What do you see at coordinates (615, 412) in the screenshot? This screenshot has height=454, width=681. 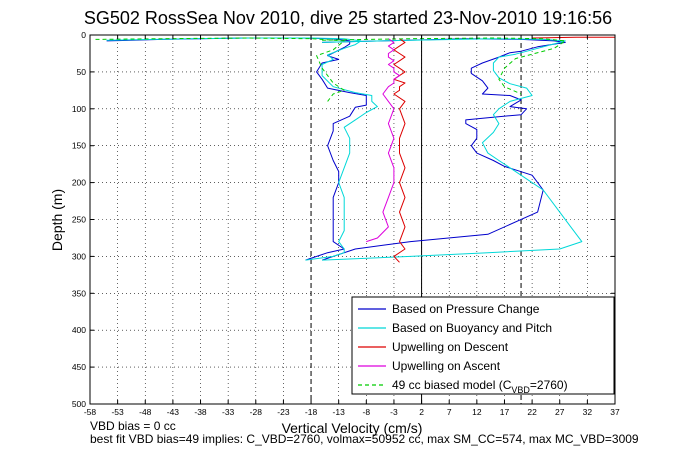 I see `x-tick-label: 37` at bounding box center [615, 412].